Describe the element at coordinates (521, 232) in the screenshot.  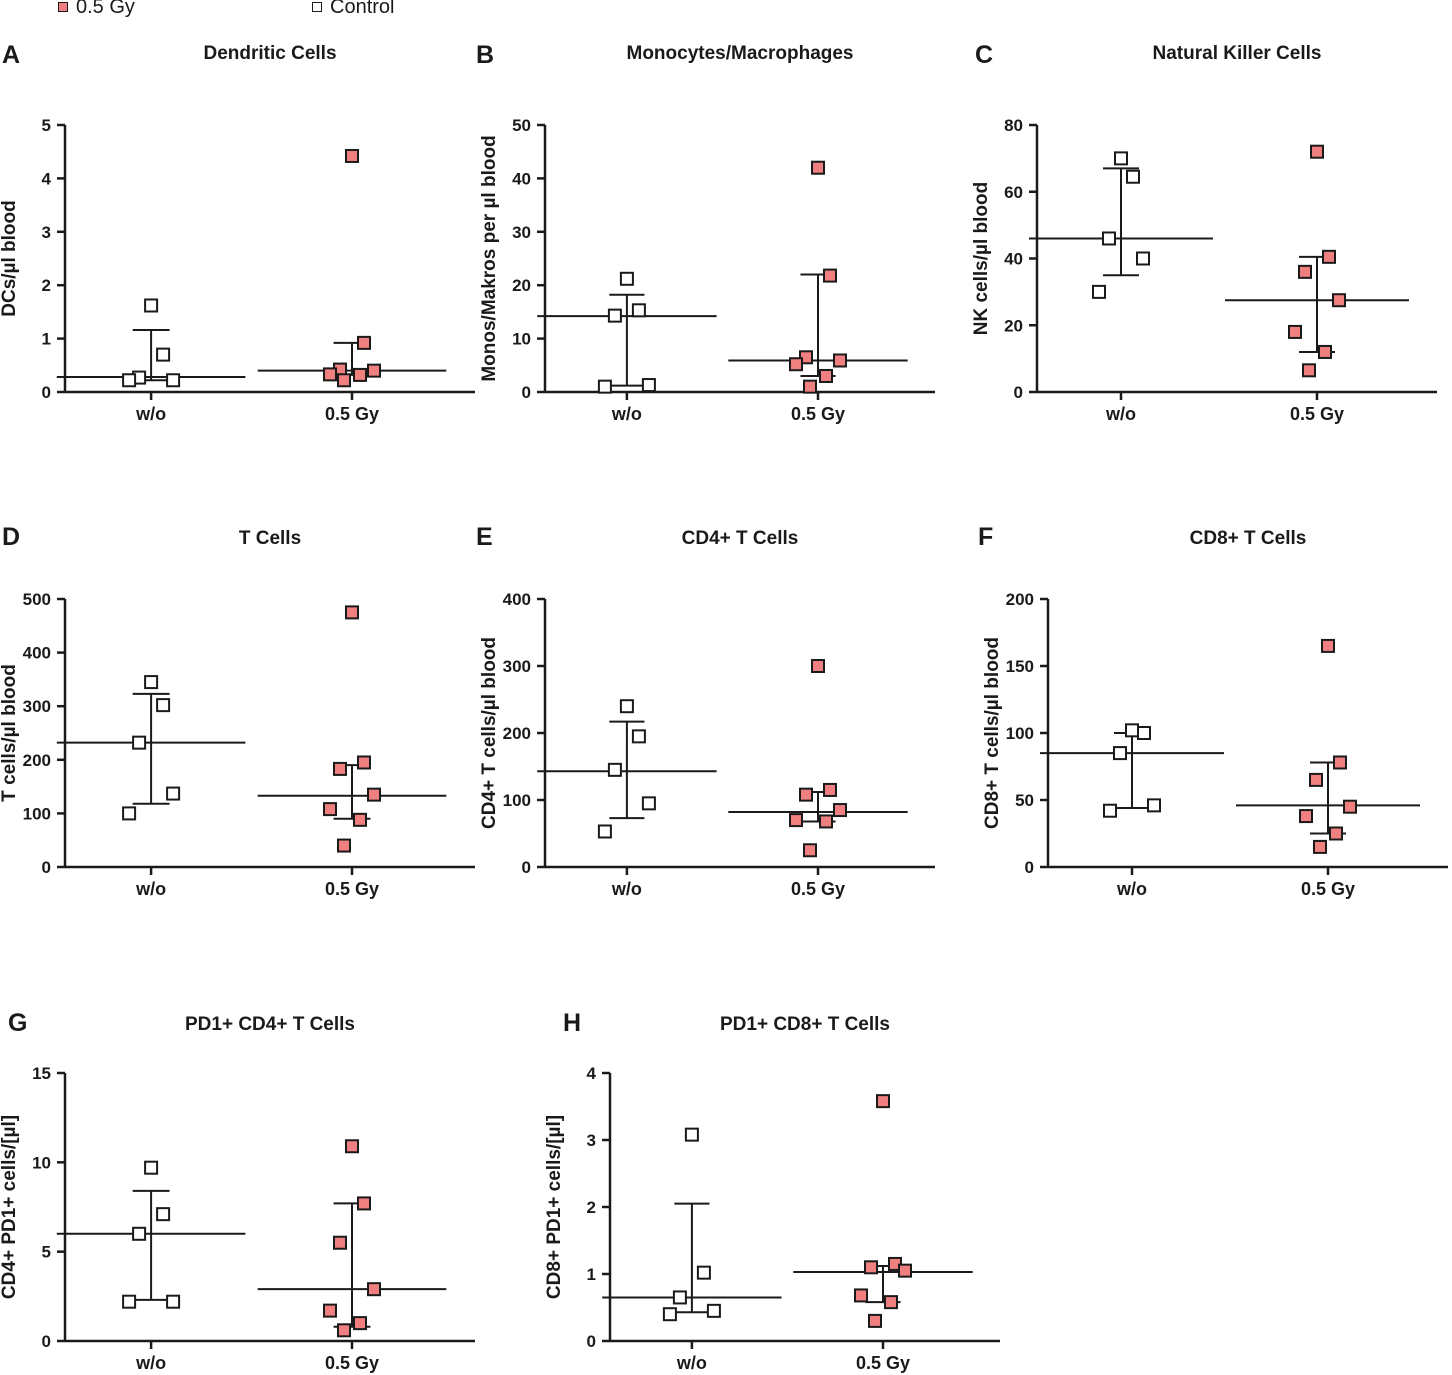
I see `y-tick-label: 30` at that location.